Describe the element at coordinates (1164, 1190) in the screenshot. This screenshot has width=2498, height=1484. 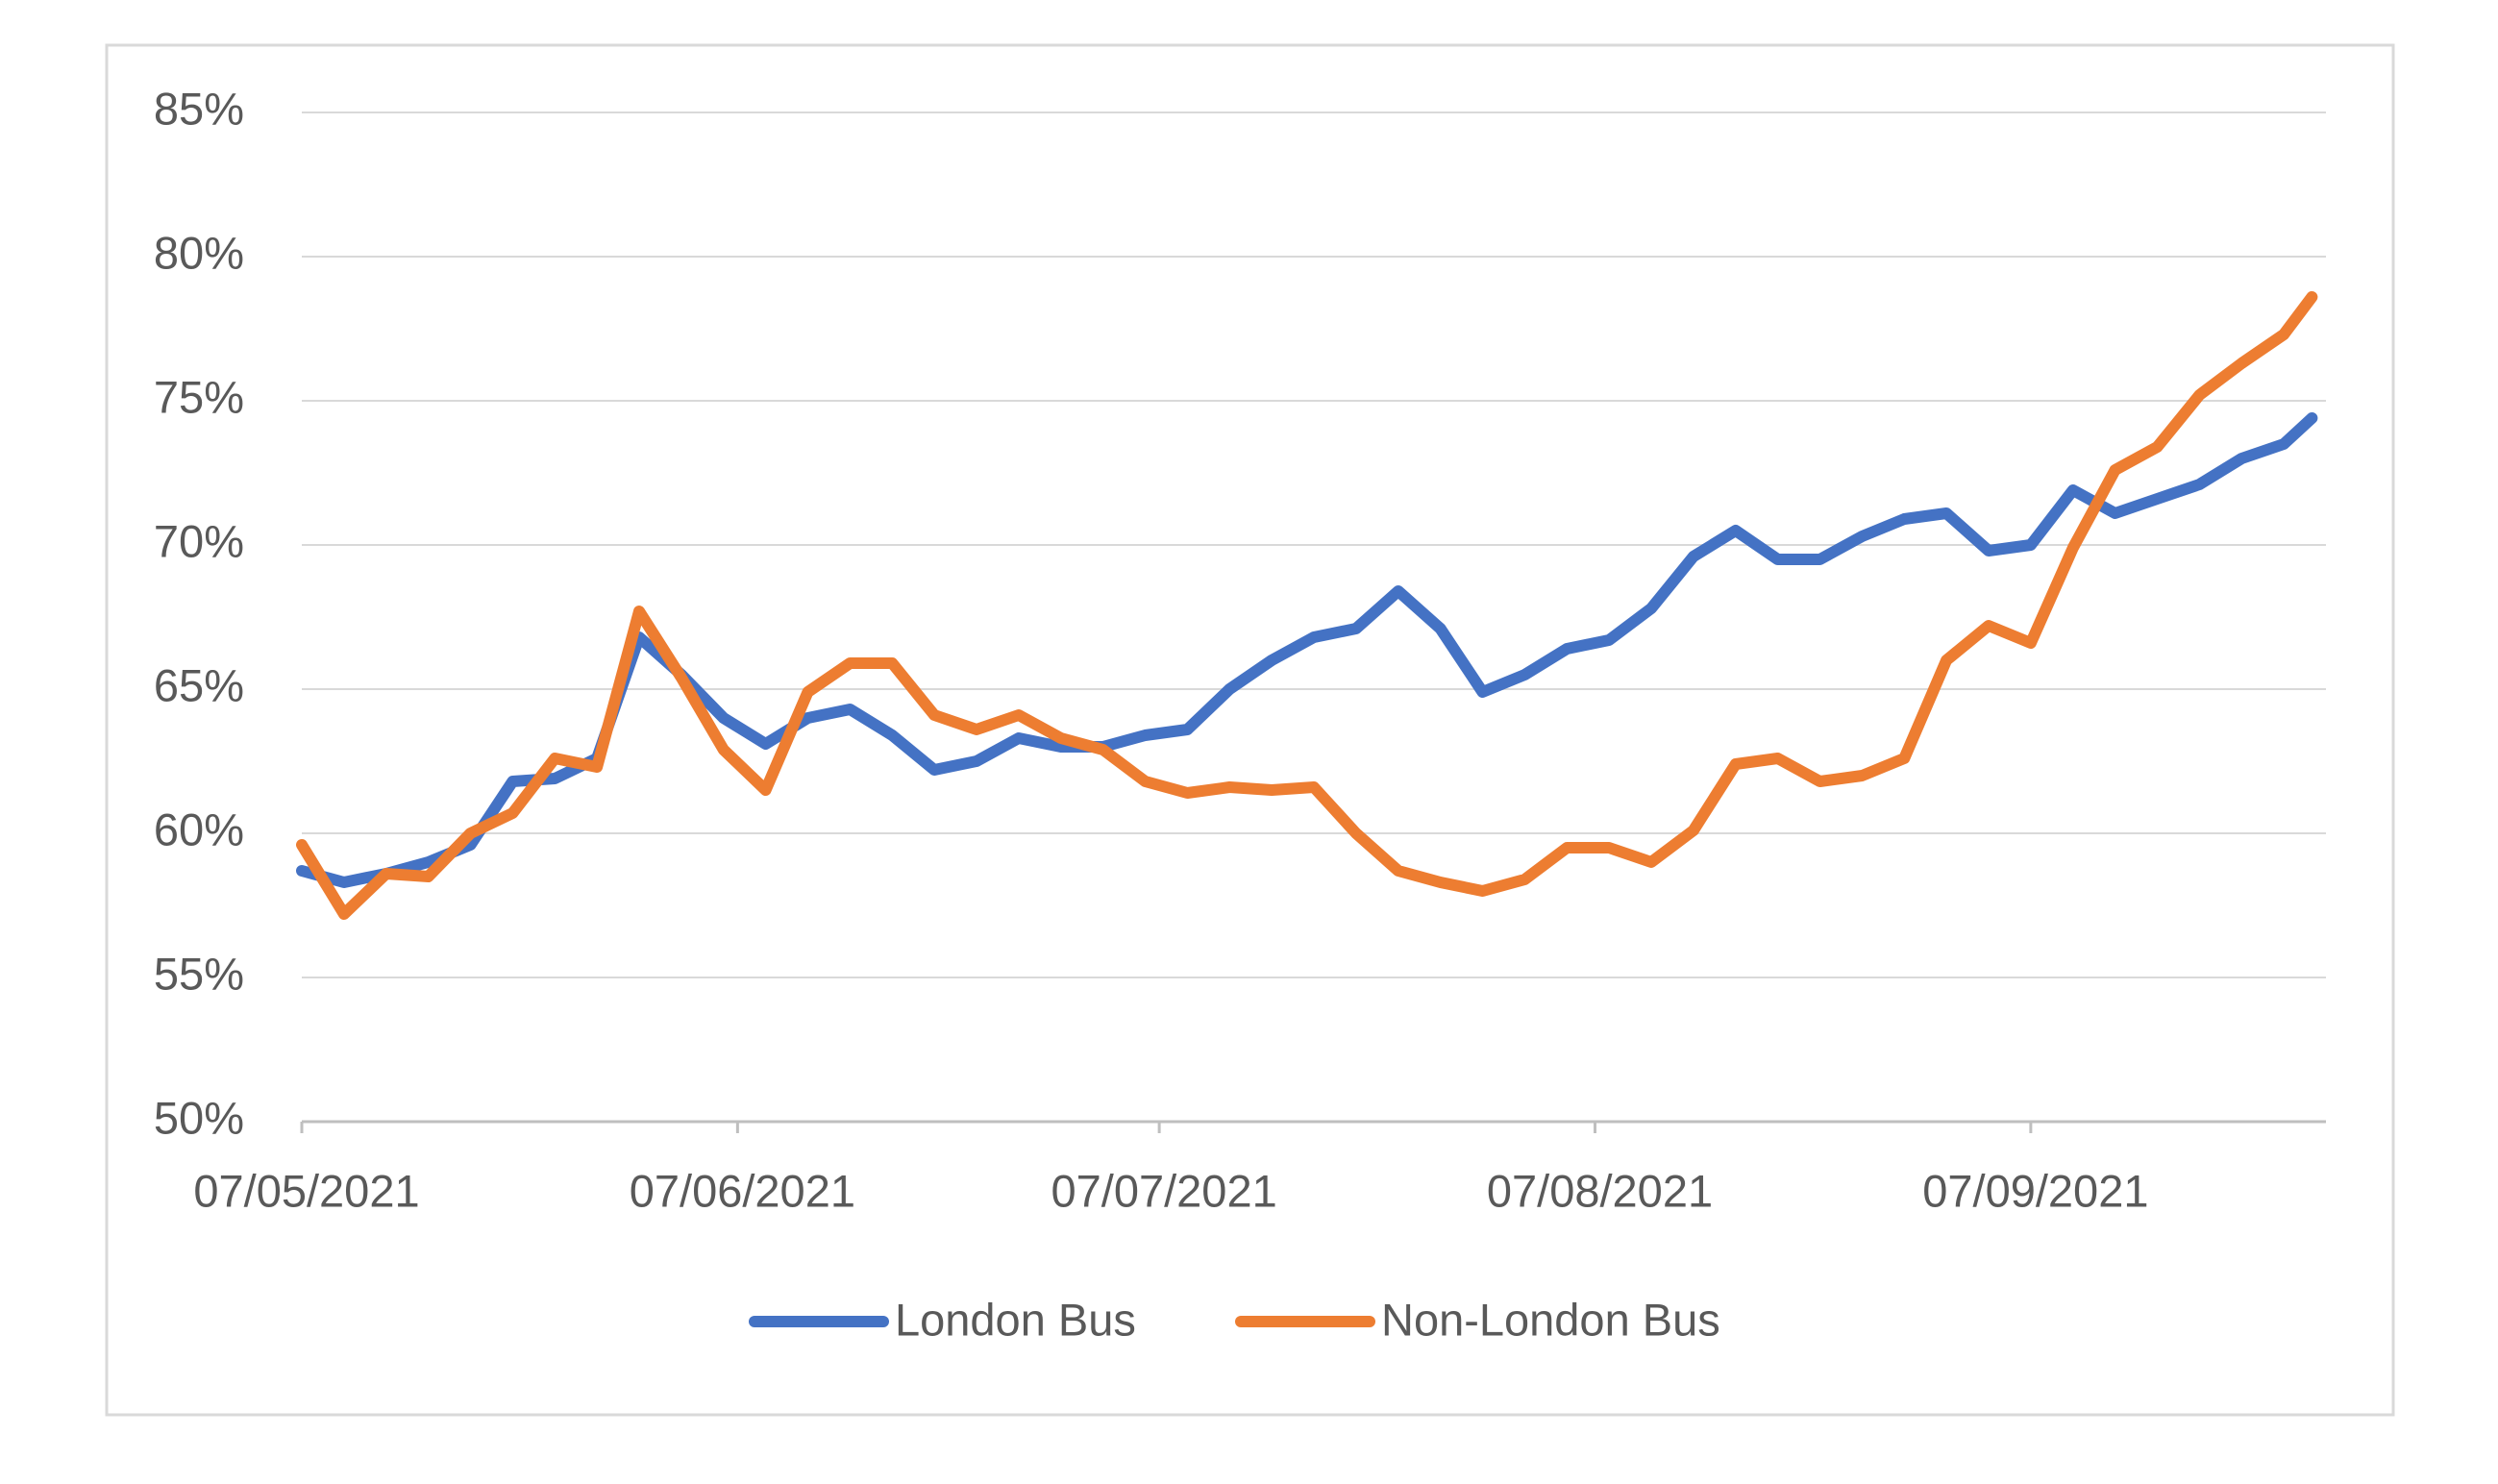
I see `x-tick-label: 07/07/2021` at that location.